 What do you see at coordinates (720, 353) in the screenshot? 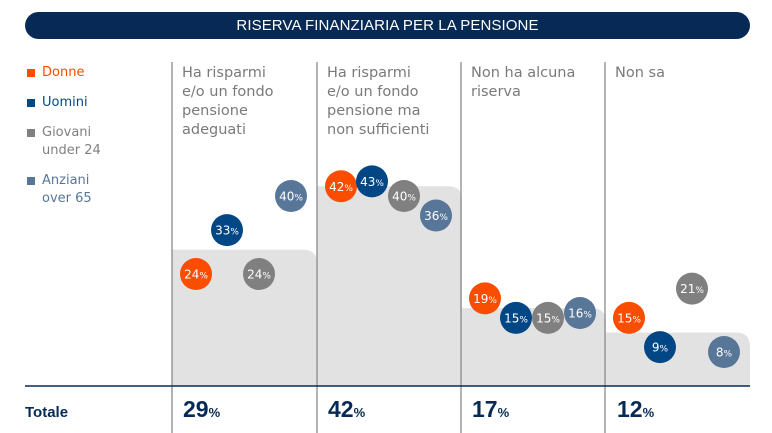
I see `data-label-value: 8` at bounding box center [720, 353].